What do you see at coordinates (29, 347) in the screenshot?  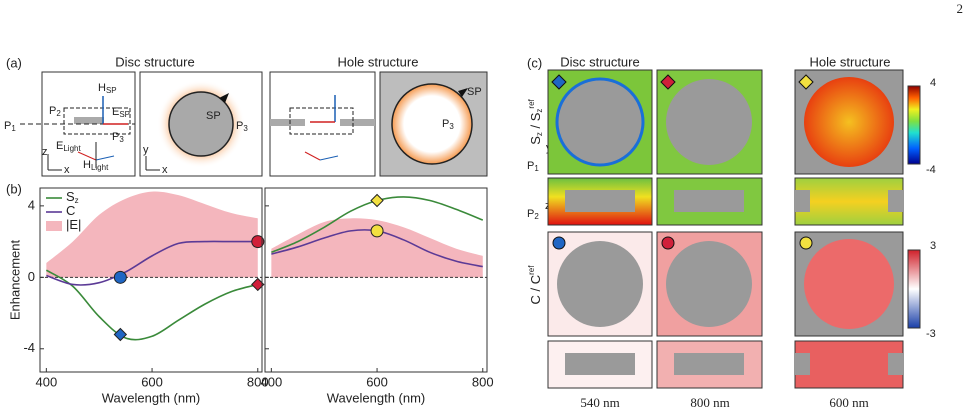 I see `y-tick-label: -4` at bounding box center [29, 347].